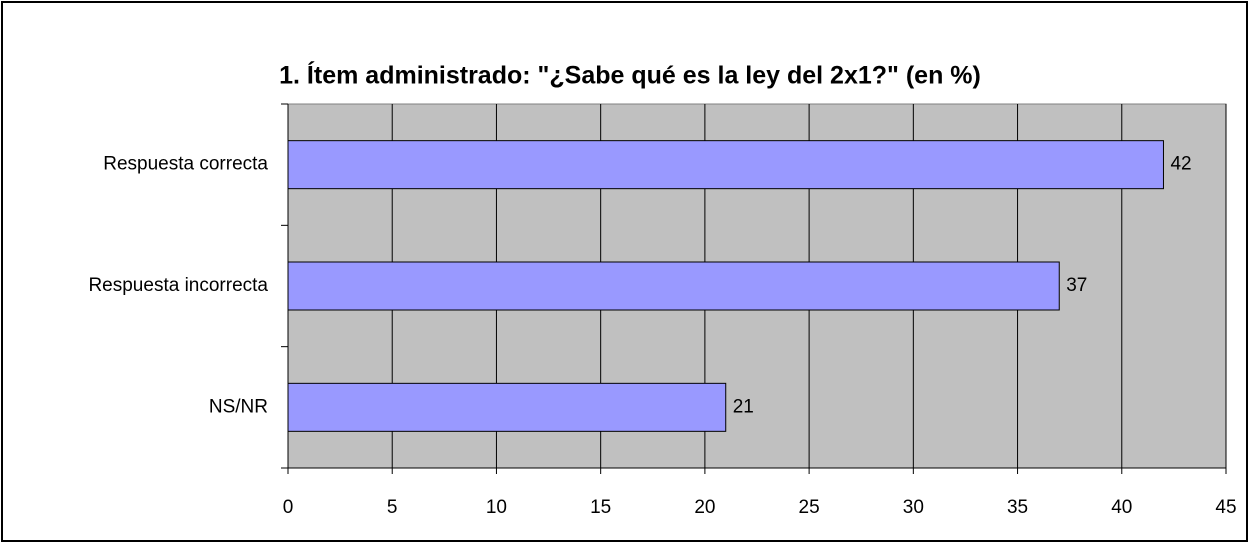  Describe the element at coordinates (743, 406) in the screenshot. I see `data-label: 21` at that location.